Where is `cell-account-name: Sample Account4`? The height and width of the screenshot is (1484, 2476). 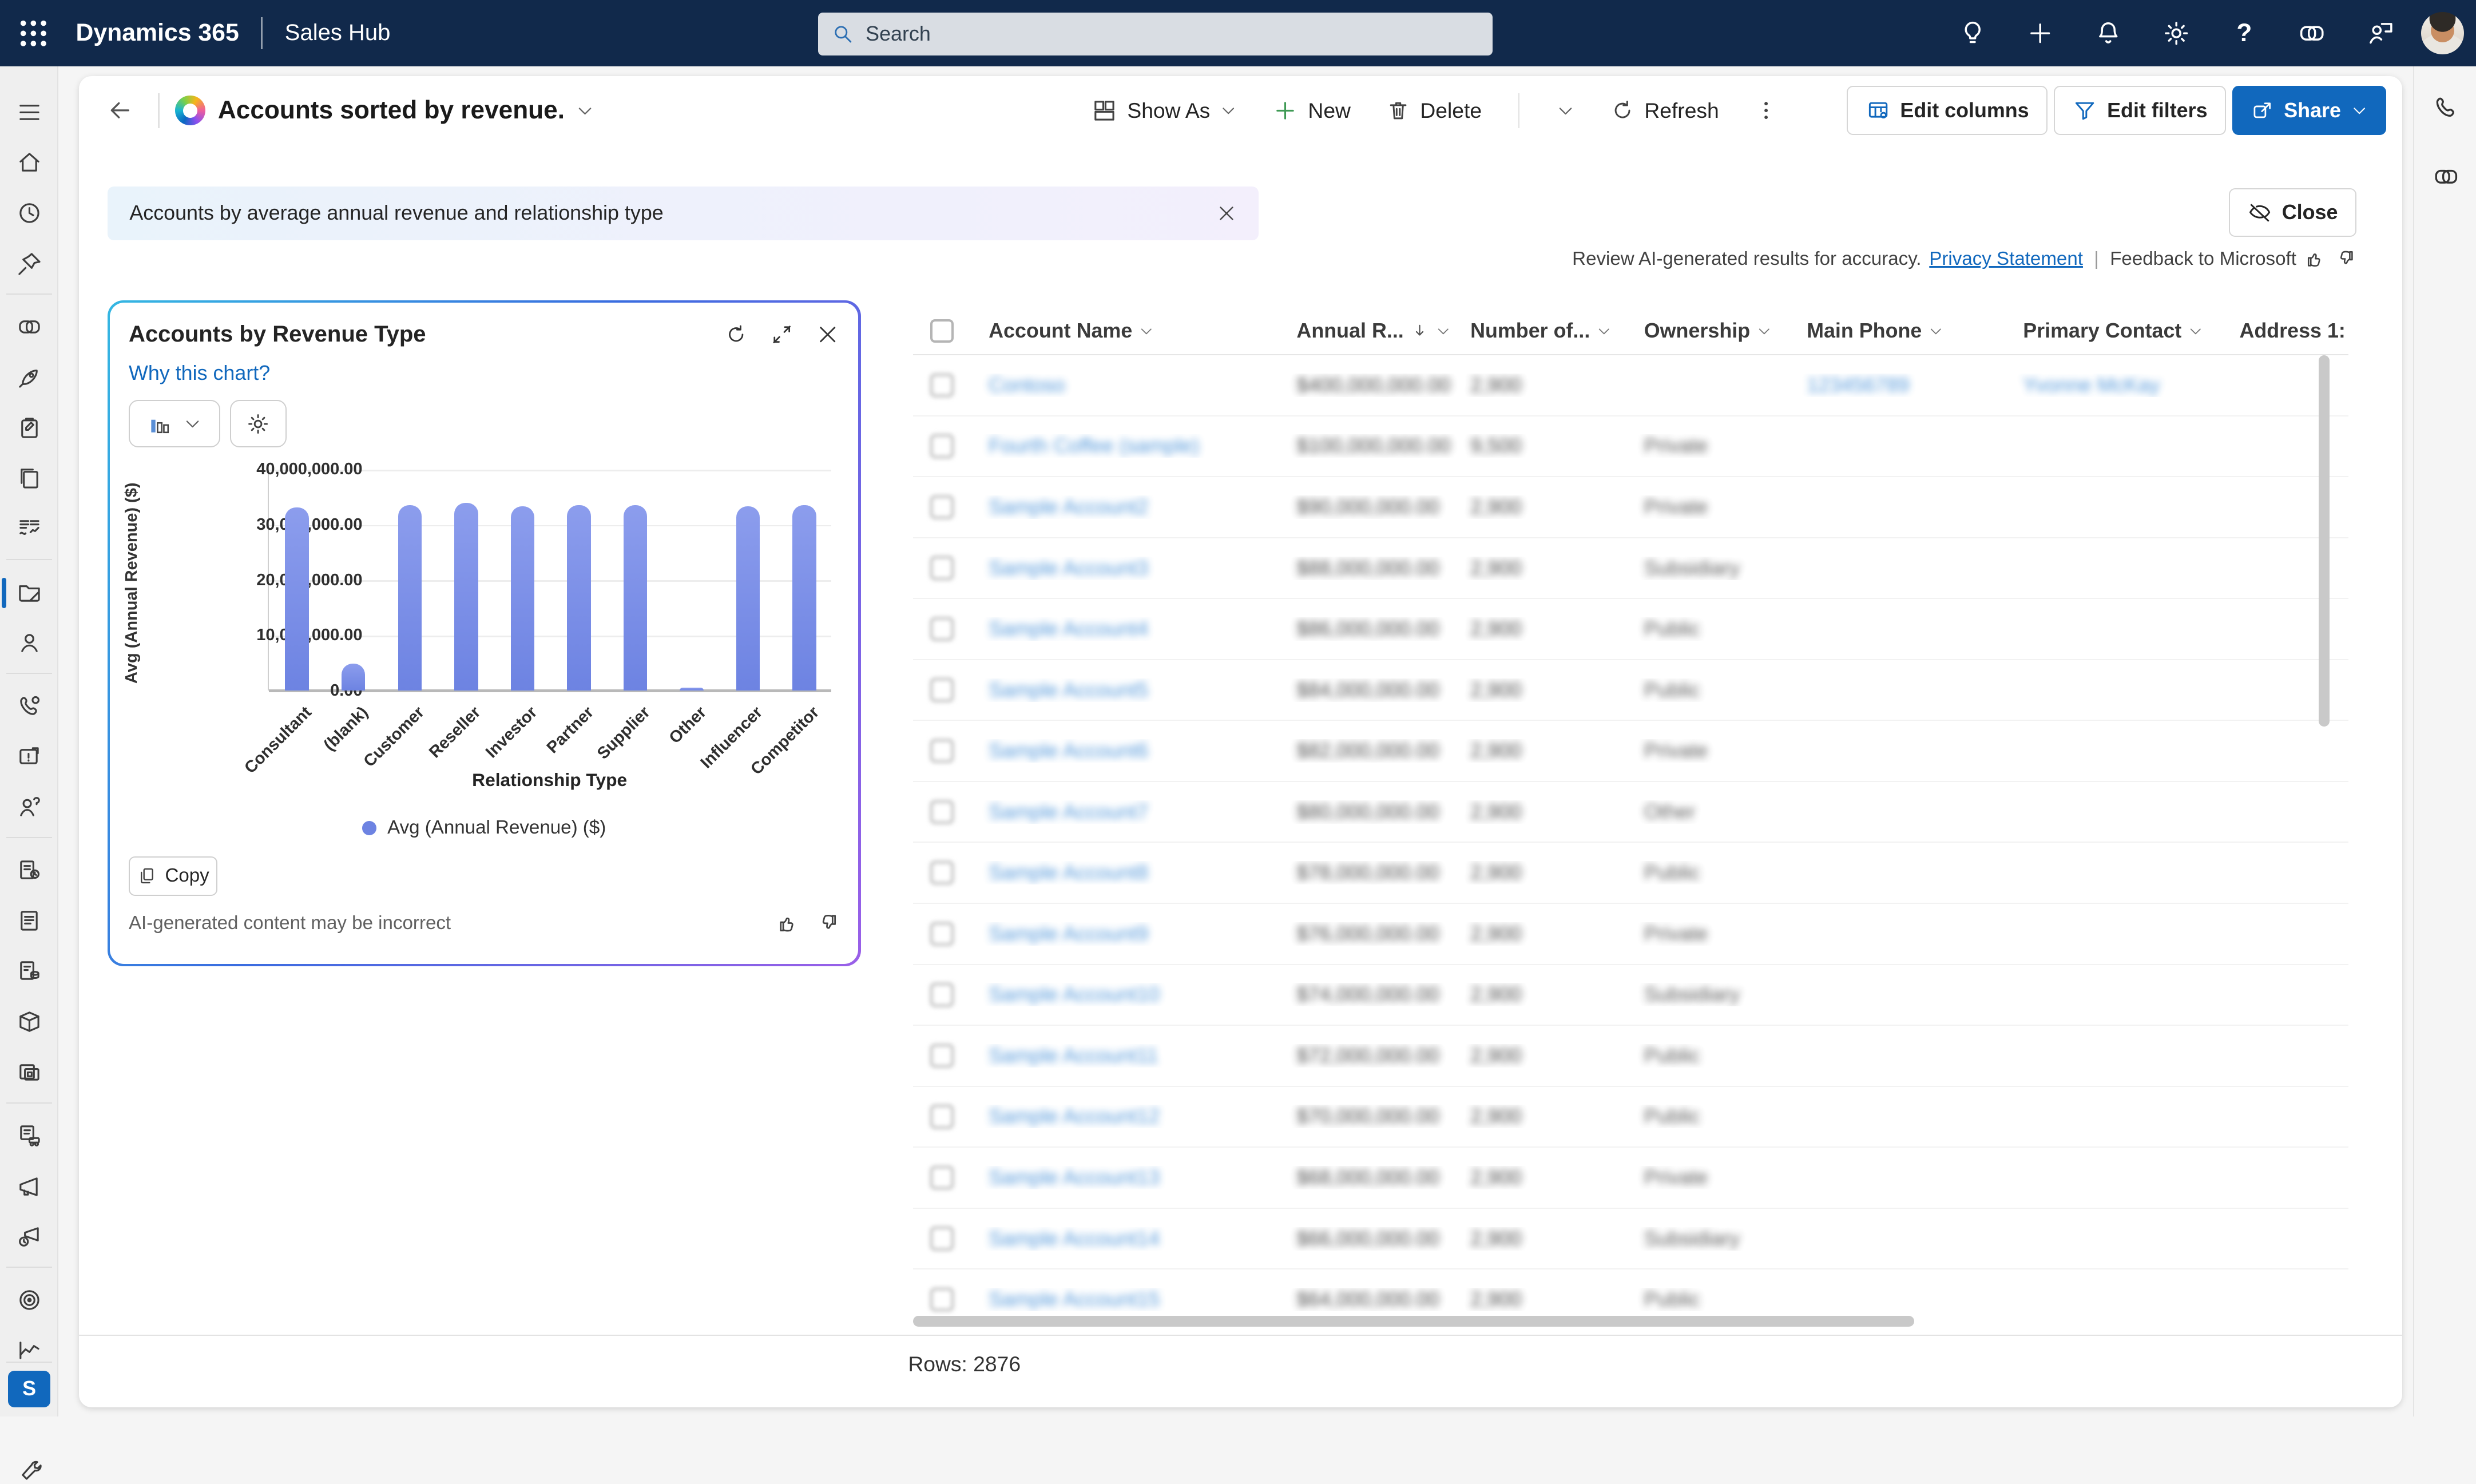 cell-account-name: Sample Account4 is located at coordinates (1069, 629).